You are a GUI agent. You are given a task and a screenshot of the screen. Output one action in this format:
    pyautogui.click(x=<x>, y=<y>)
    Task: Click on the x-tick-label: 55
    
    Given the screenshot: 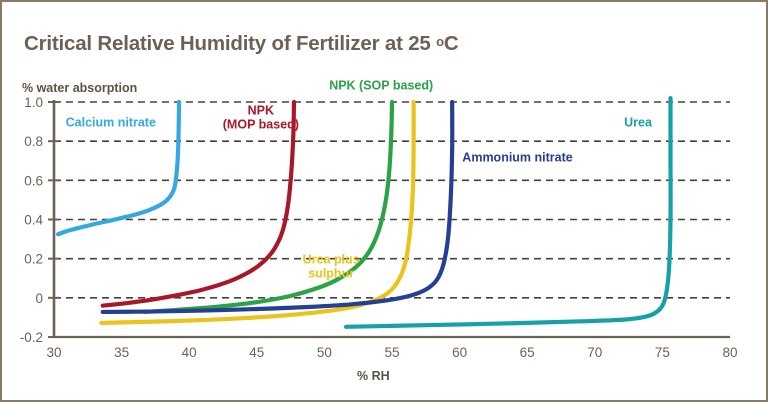 What is the action you would take?
    pyautogui.click(x=391, y=352)
    